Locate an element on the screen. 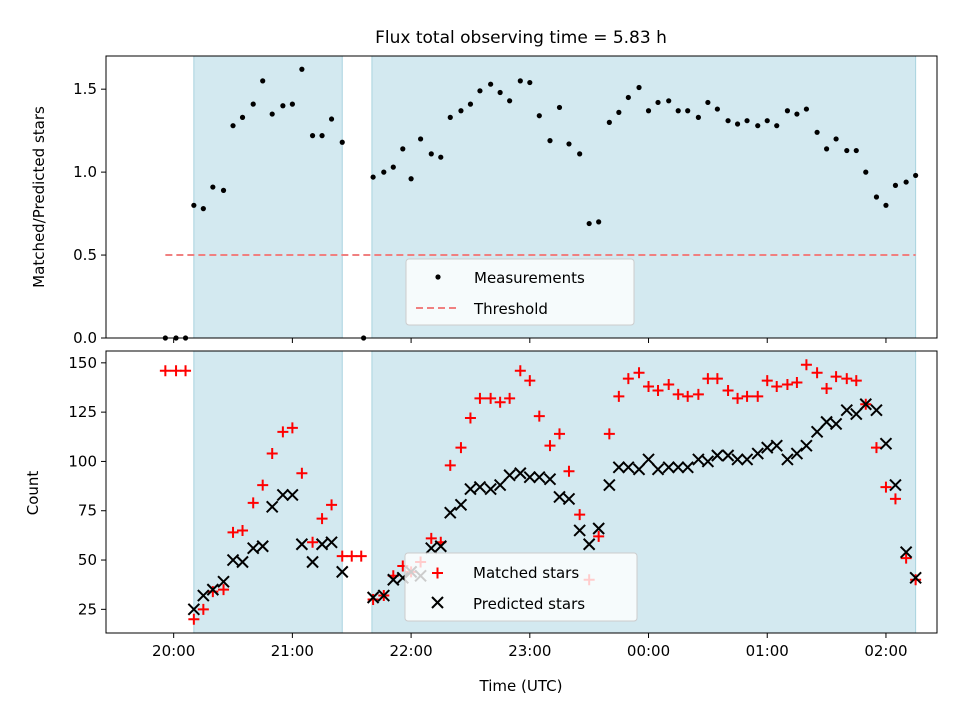 This screenshot has width=960, height=720. y-tick-label: 100 is located at coordinates (82, 461).